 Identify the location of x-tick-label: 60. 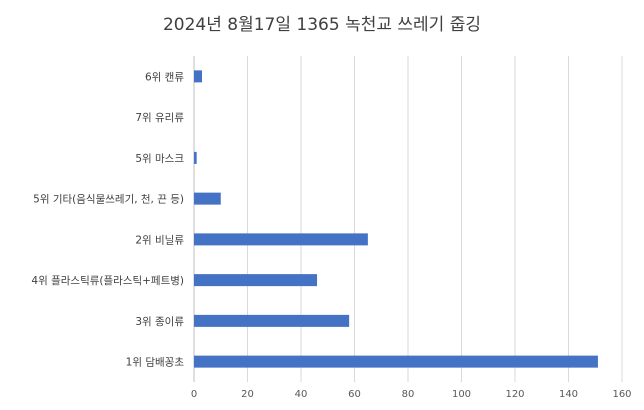
(354, 394).